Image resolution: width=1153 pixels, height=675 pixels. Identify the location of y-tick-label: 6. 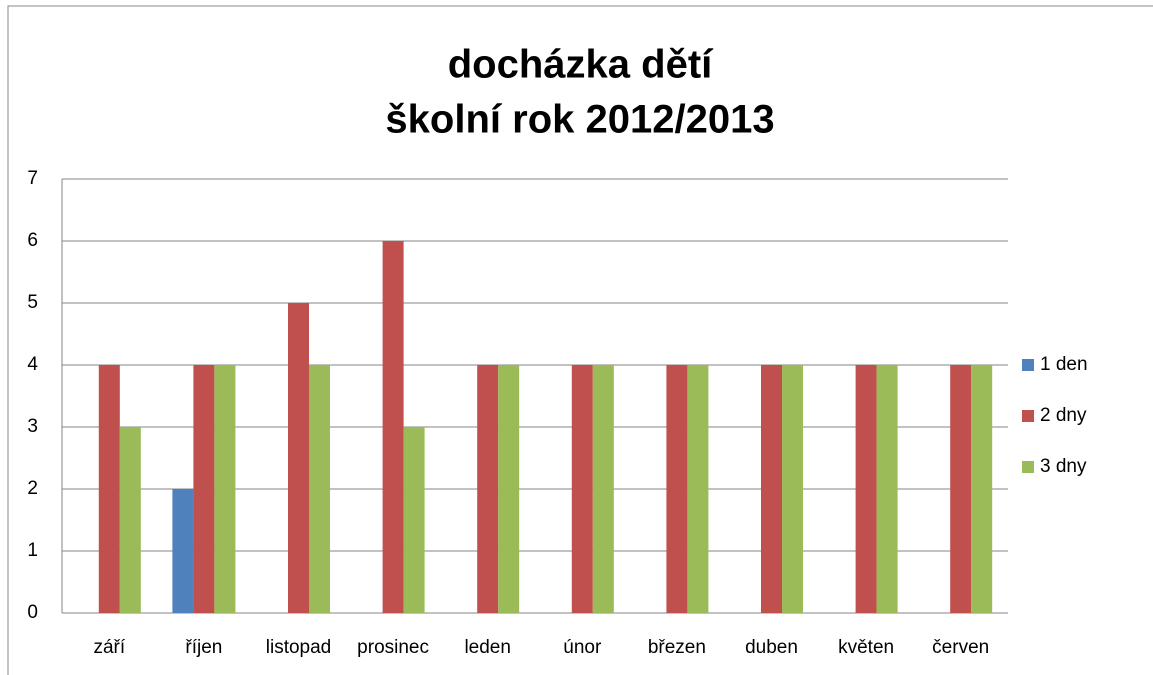
(32, 240).